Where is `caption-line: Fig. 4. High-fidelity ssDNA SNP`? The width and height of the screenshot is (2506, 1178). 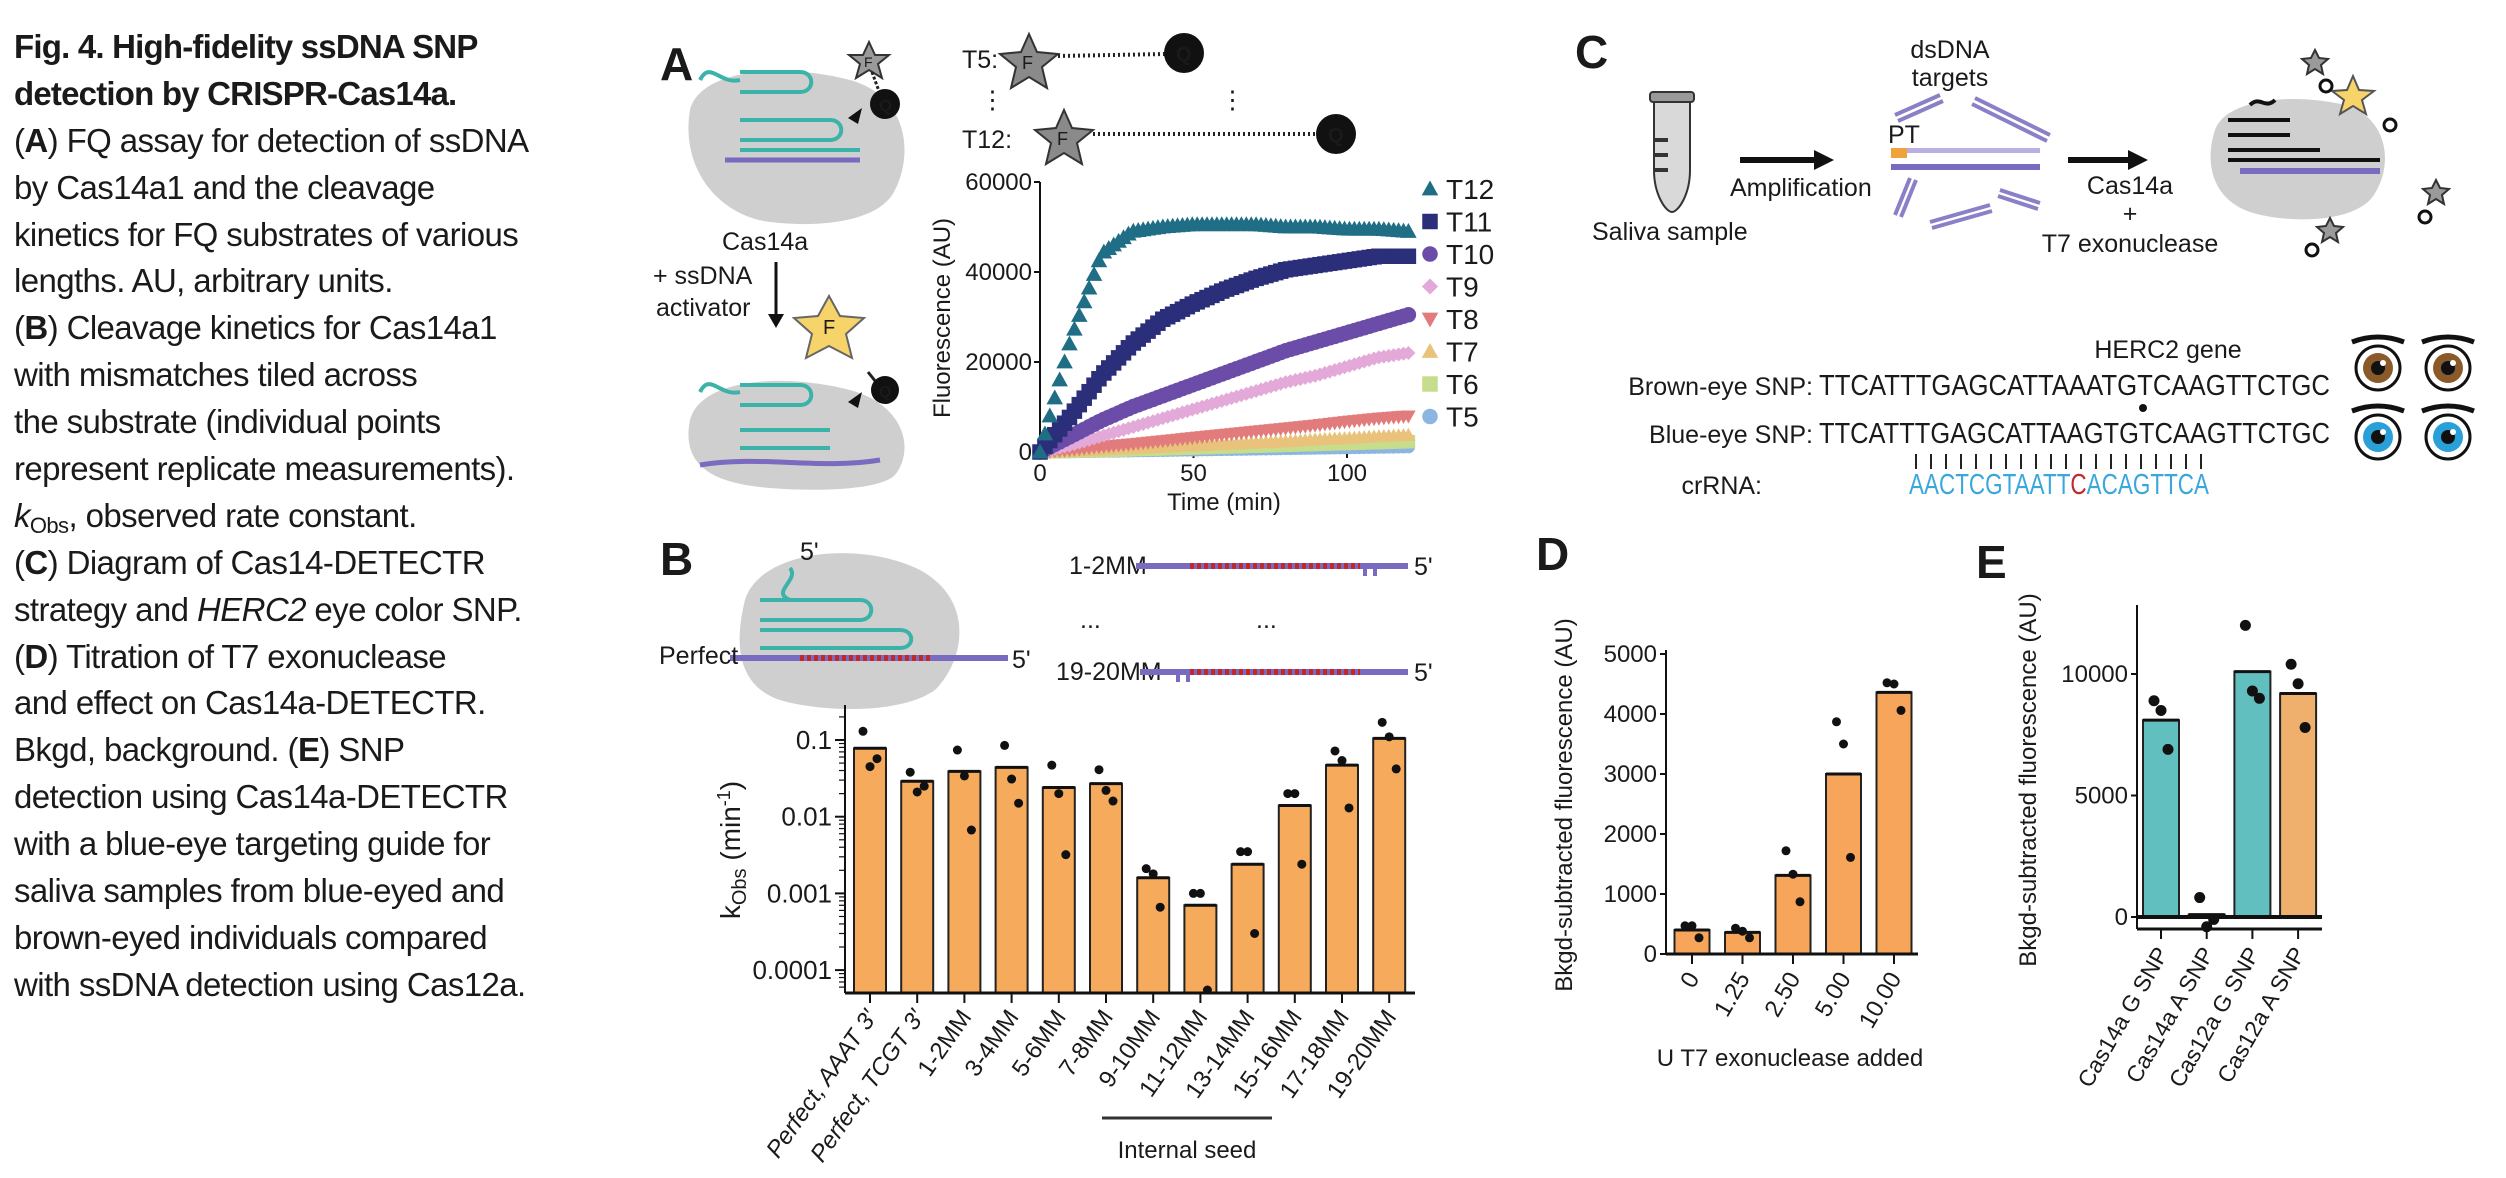 caption-line: Fig. 4. High-fidelity ssDNA SNP is located at coordinates (314, 47).